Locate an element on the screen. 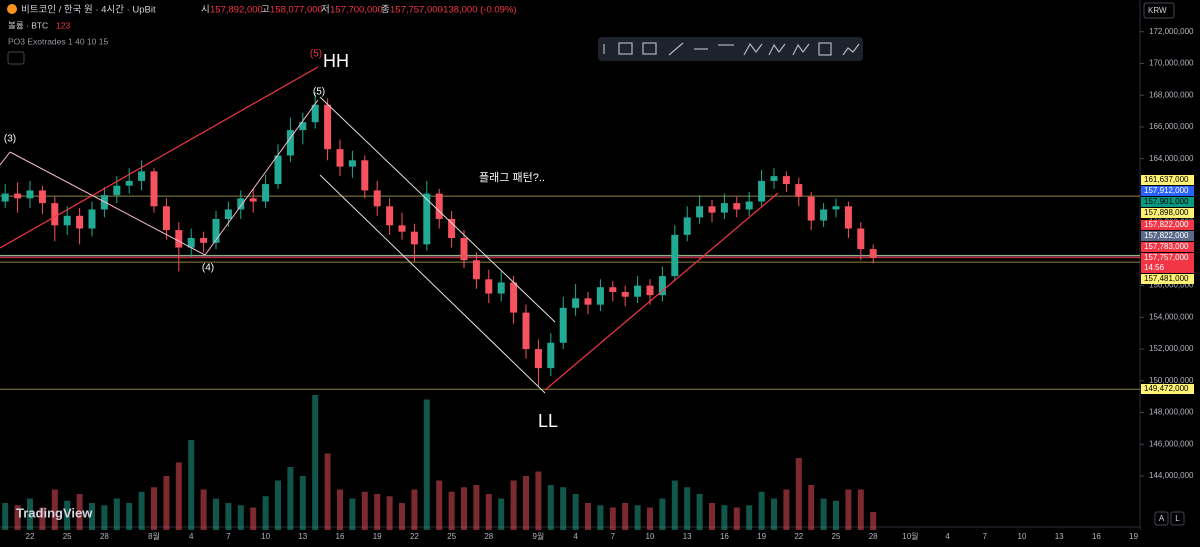 This screenshot has height=547, width=1200. x-tick-label: 13 is located at coordinates (1059, 536).